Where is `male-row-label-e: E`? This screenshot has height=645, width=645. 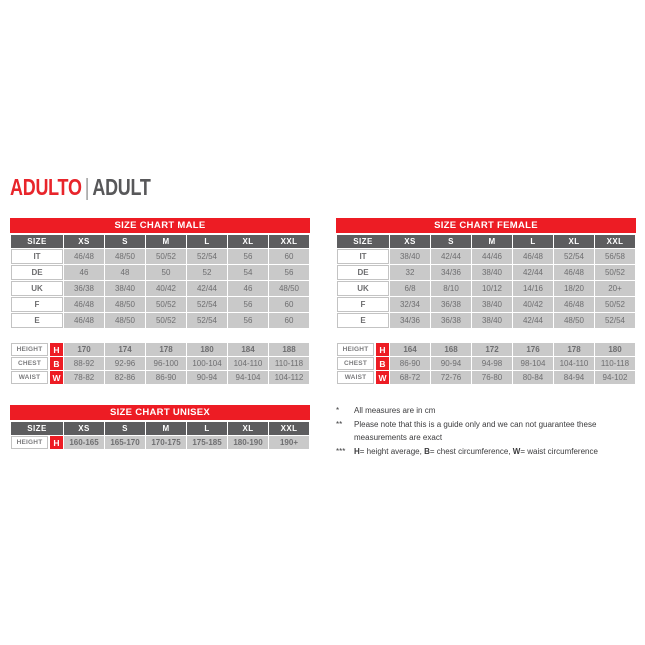 male-row-label-e: E is located at coordinates (37, 320).